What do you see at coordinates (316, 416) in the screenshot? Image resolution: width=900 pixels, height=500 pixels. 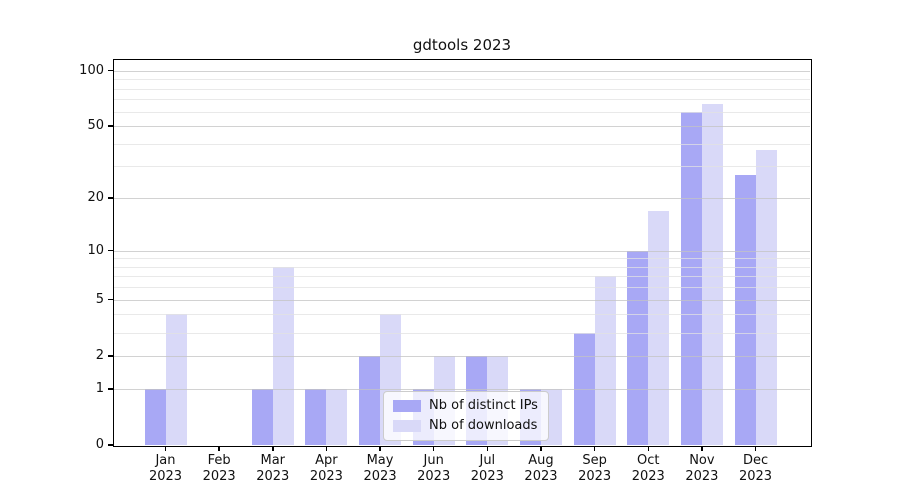 I see `bar-ips-apr-2023` at bounding box center [316, 416].